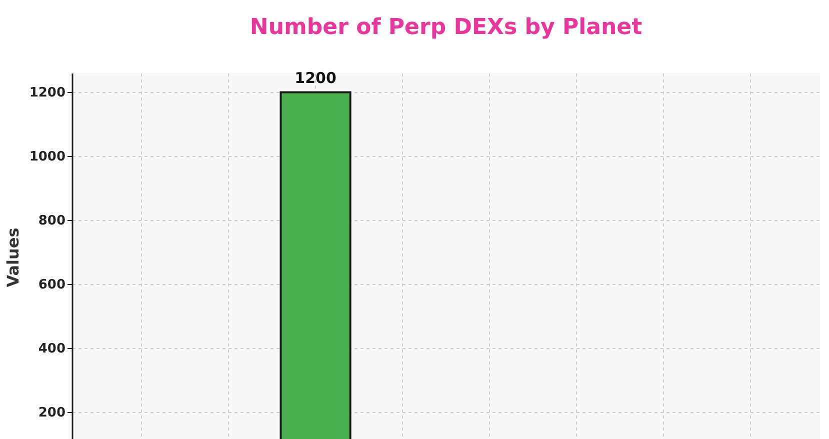 Image resolution: width=829 pixels, height=439 pixels. What do you see at coordinates (52, 349) in the screenshot?
I see `y-tick-label: 400` at bounding box center [52, 349].